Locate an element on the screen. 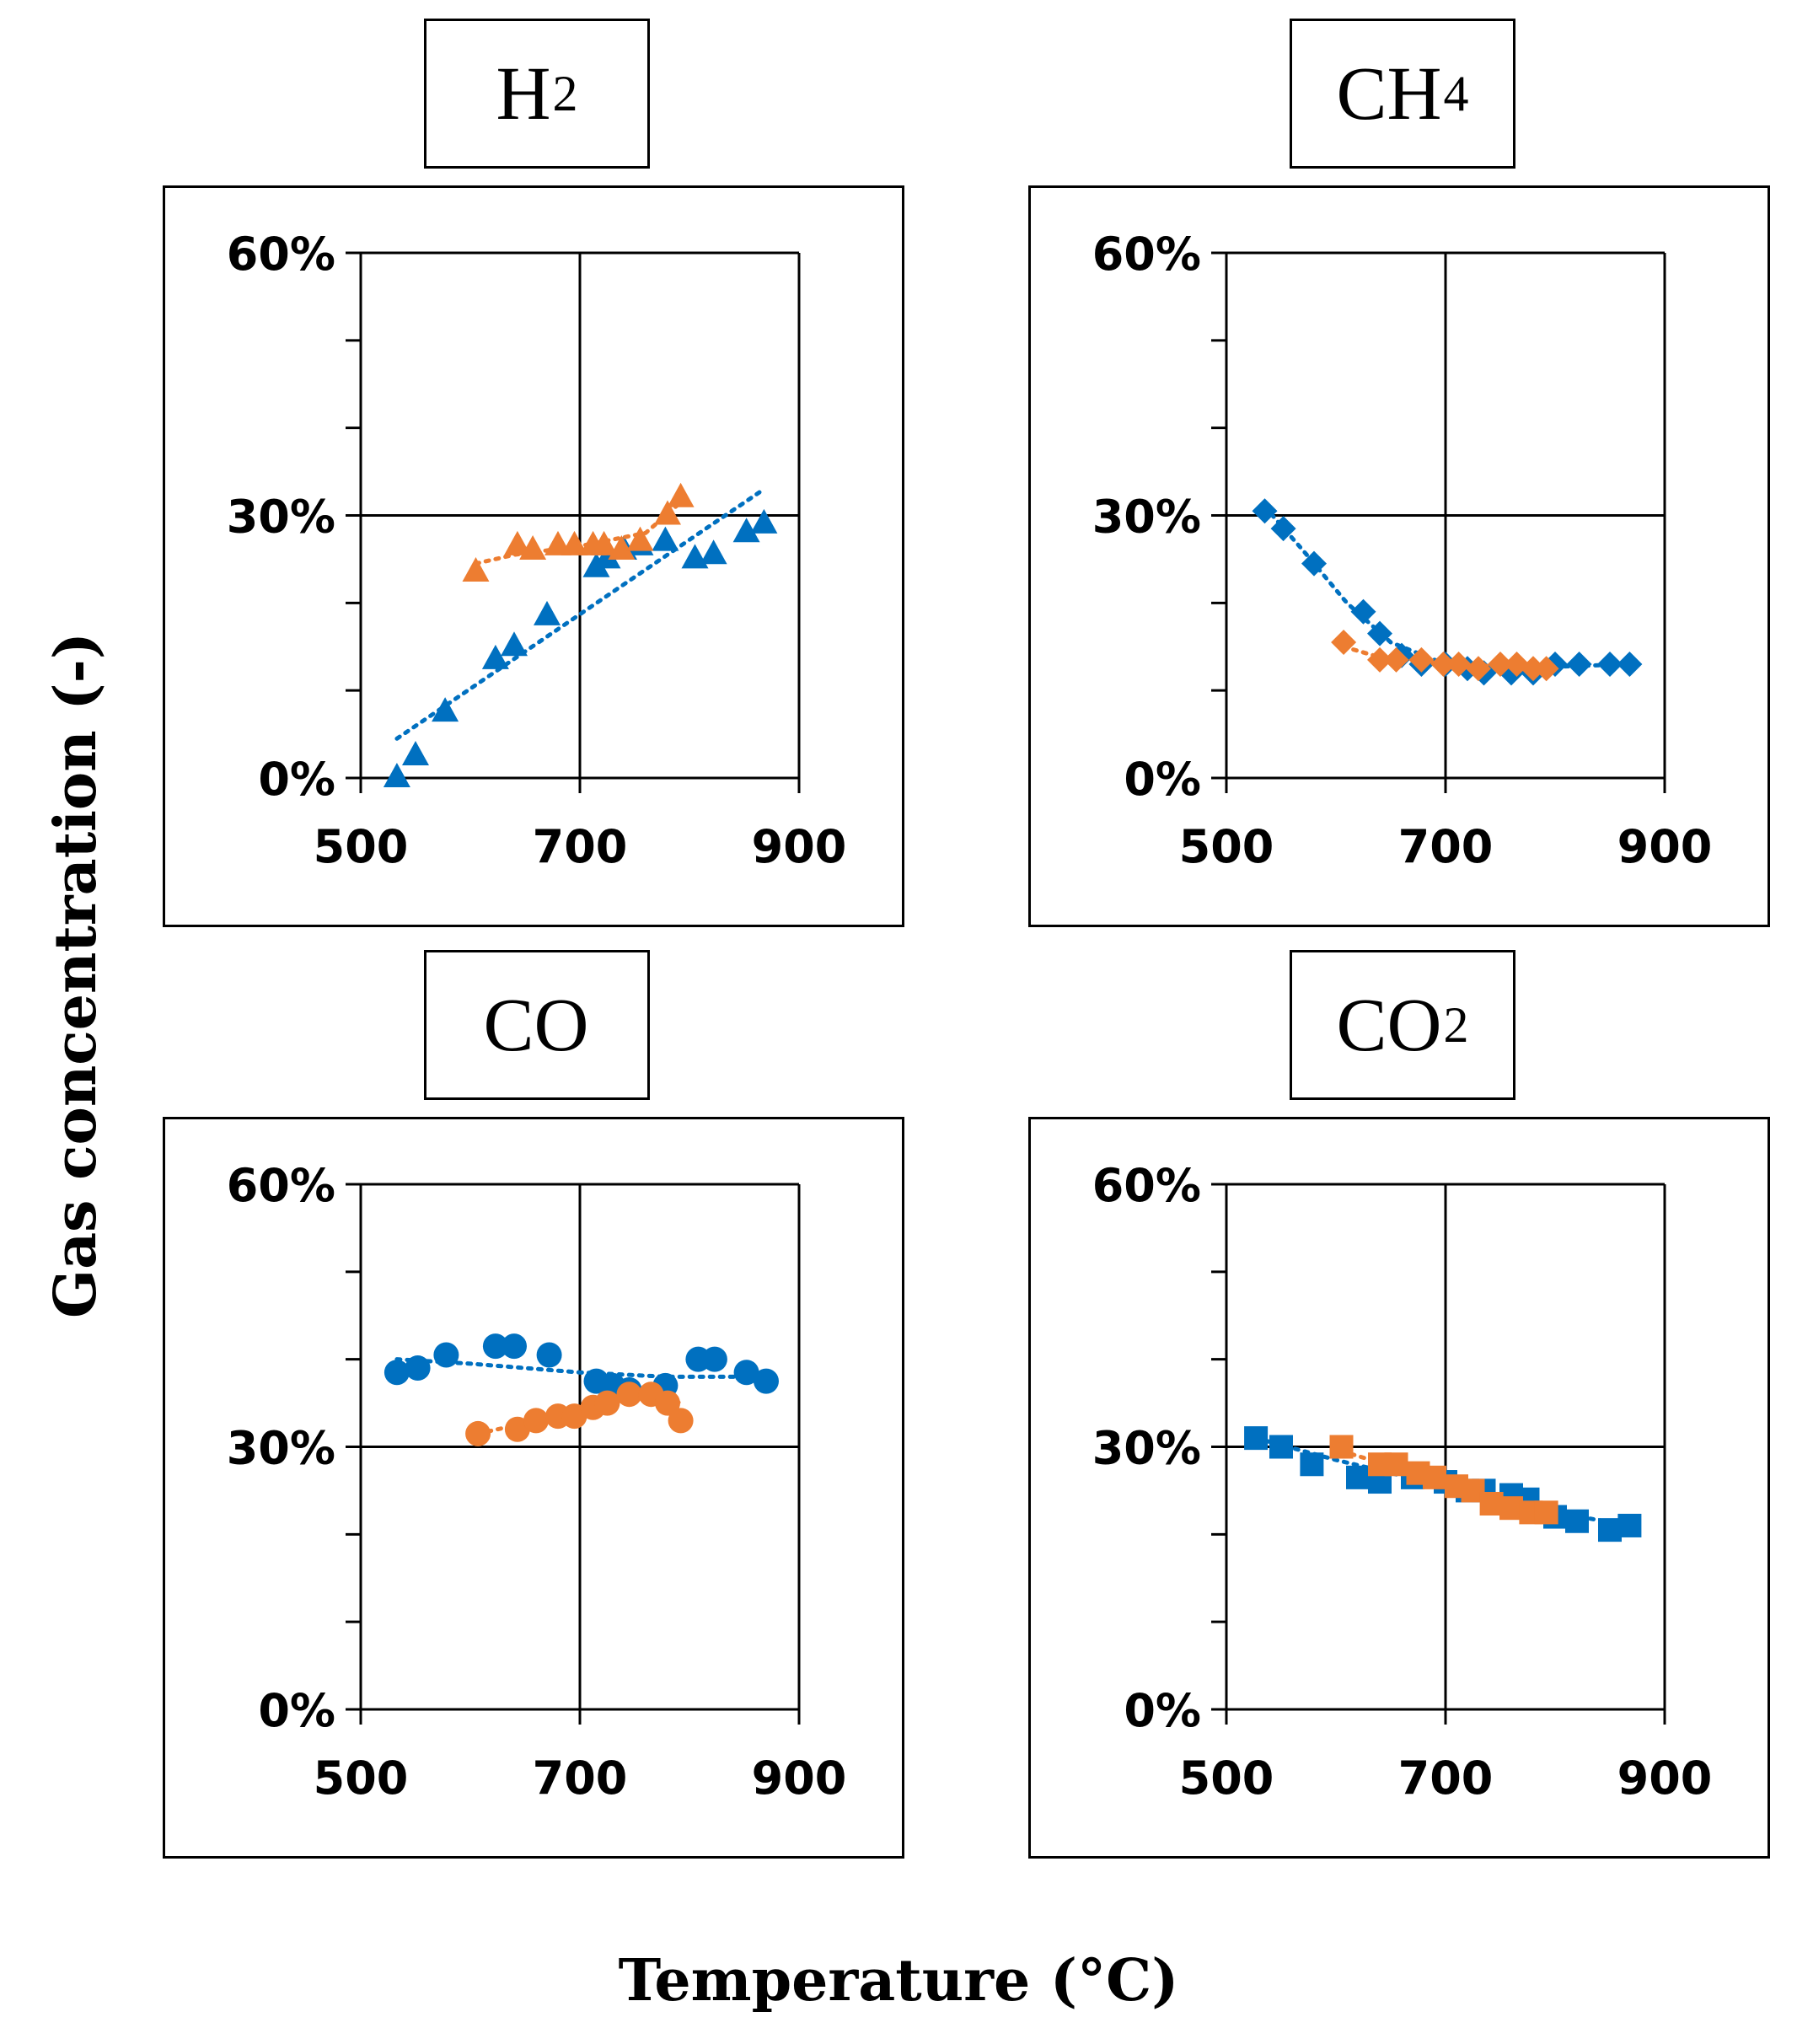 The width and height of the screenshot is (1797, 2044). chart-panel-h2: 0% 30% 60% 500 700 900 is located at coordinates (533, 556).